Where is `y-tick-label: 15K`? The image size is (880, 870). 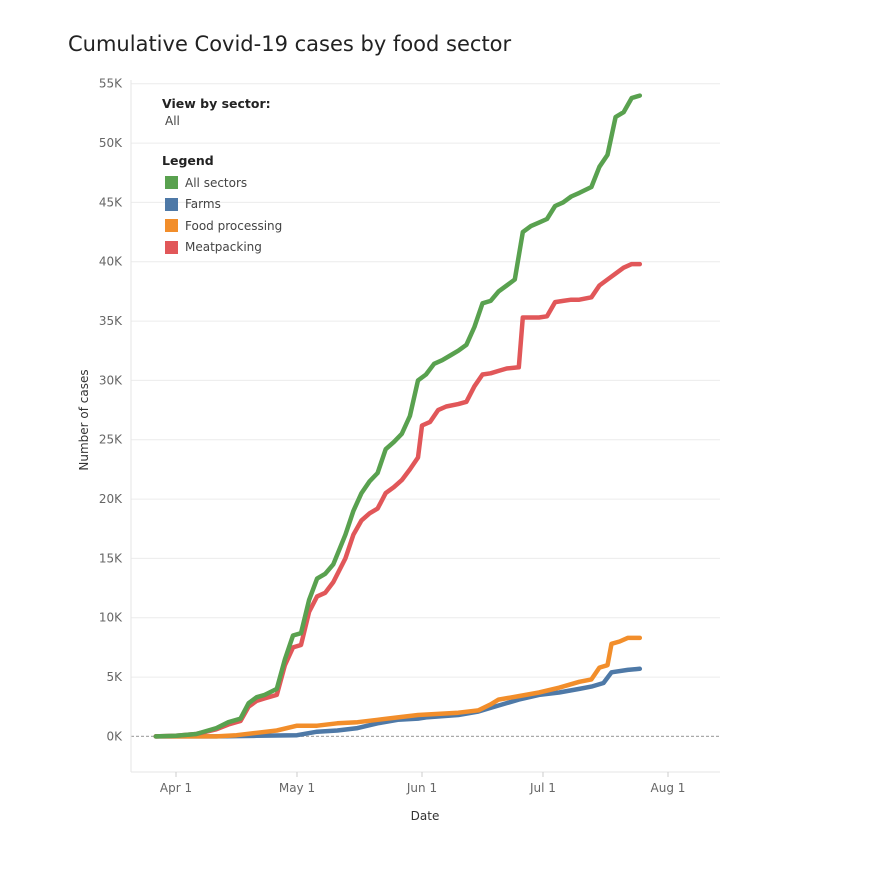
y-tick-label: 15K is located at coordinates (111, 558).